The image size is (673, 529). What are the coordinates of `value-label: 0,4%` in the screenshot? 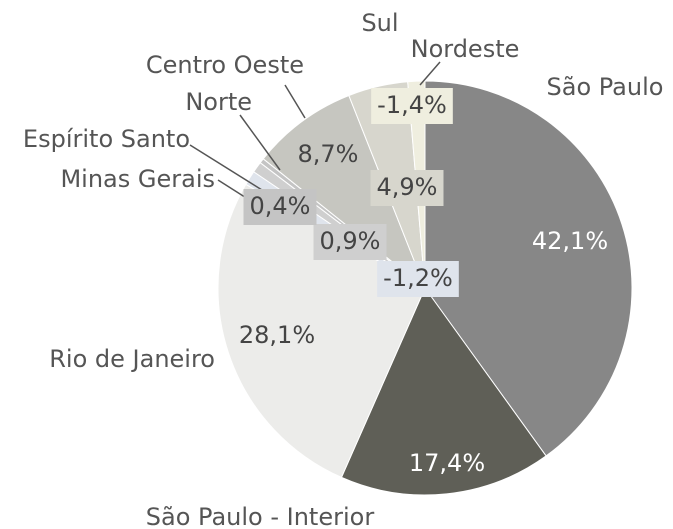 It's located at (280, 206).